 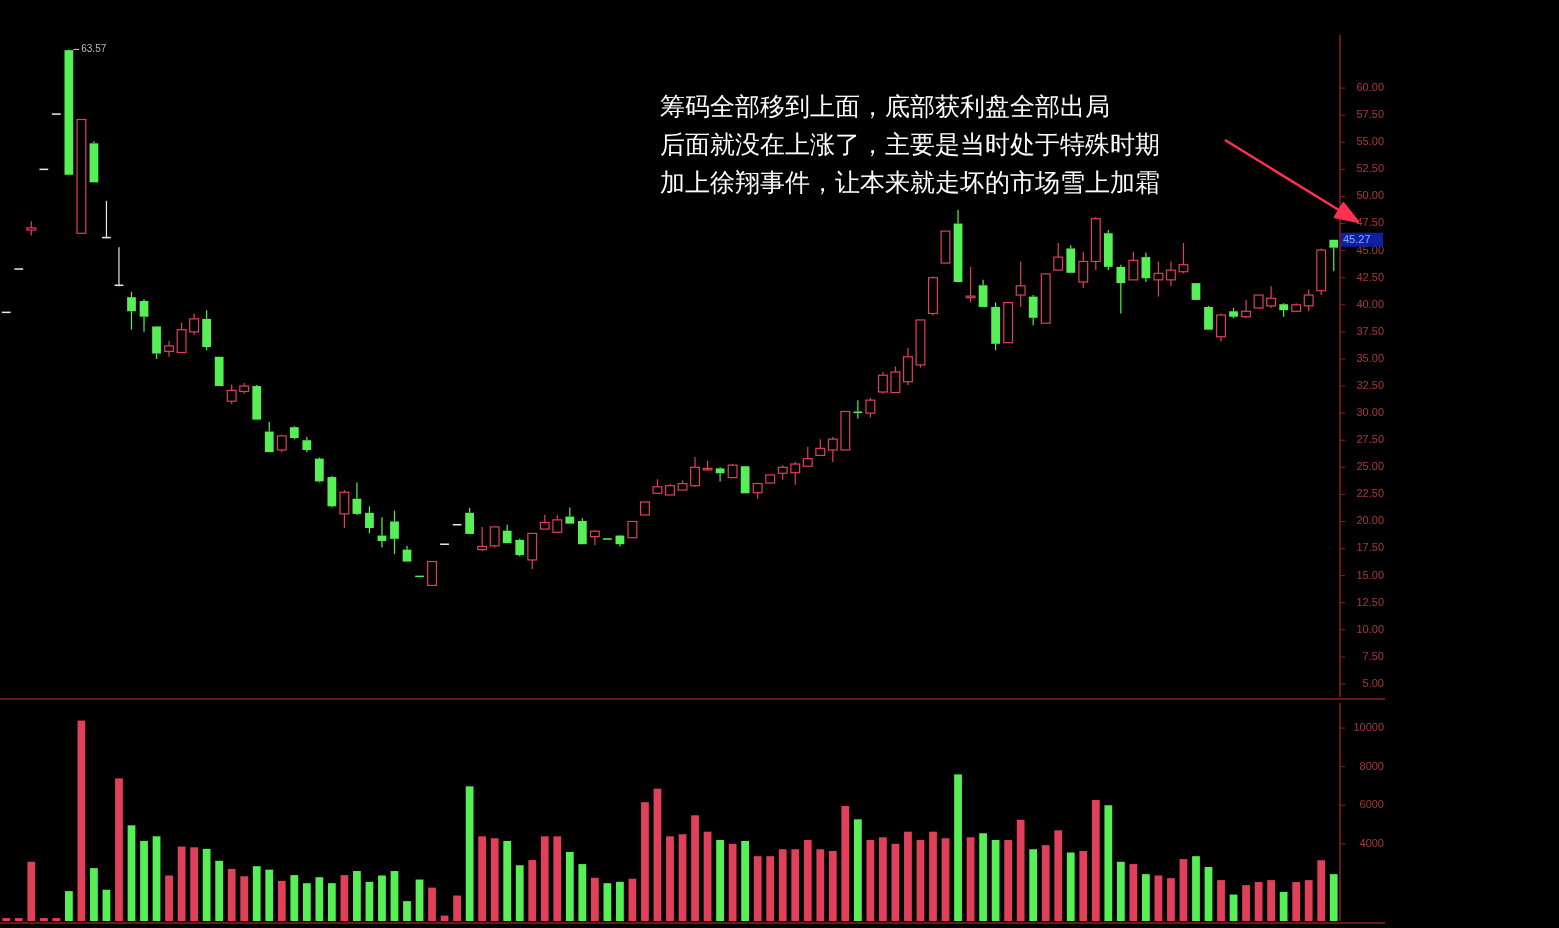 I want to click on annotation: 筹码全部移到上面，底部获利盘全部出局, so click(x=885, y=106).